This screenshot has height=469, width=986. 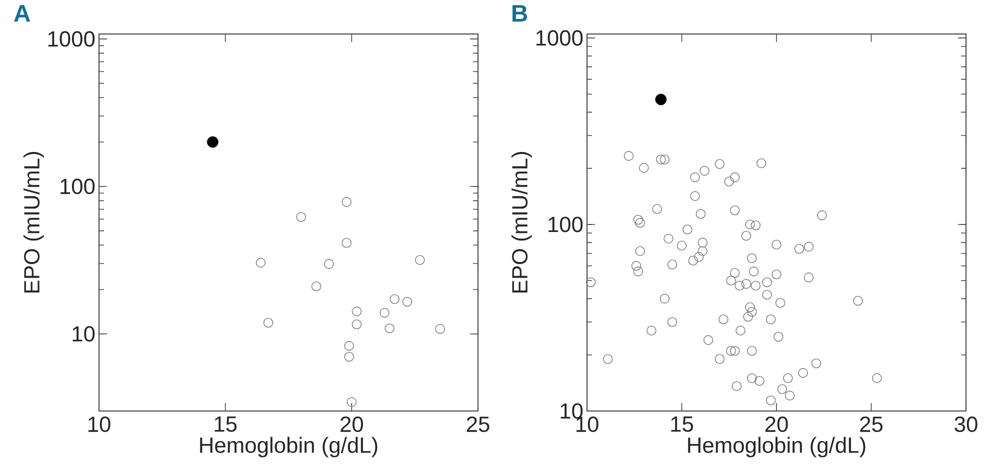 What do you see at coordinates (22, 13) in the screenshot?
I see `chart-title: A` at bounding box center [22, 13].